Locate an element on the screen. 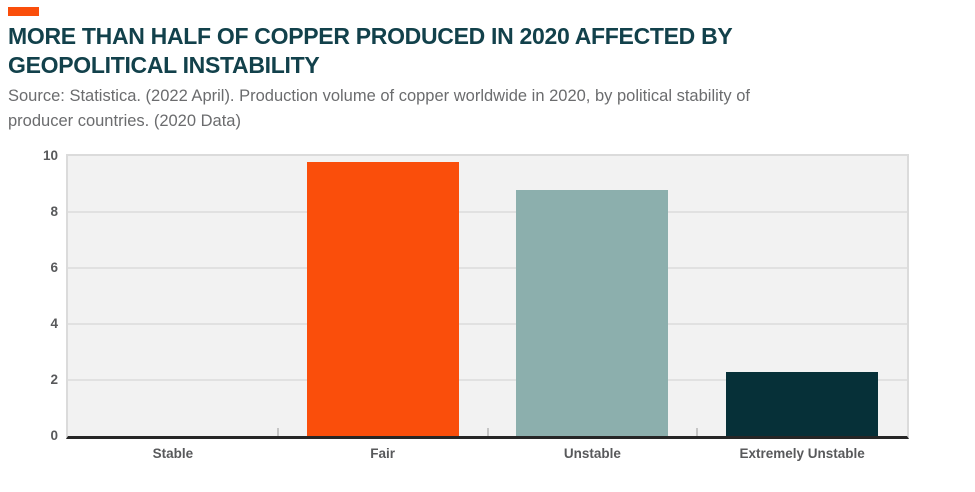 The height and width of the screenshot is (492, 975). source-citation-line-2: producer countries. (2020 Data) is located at coordinates (124, 121).